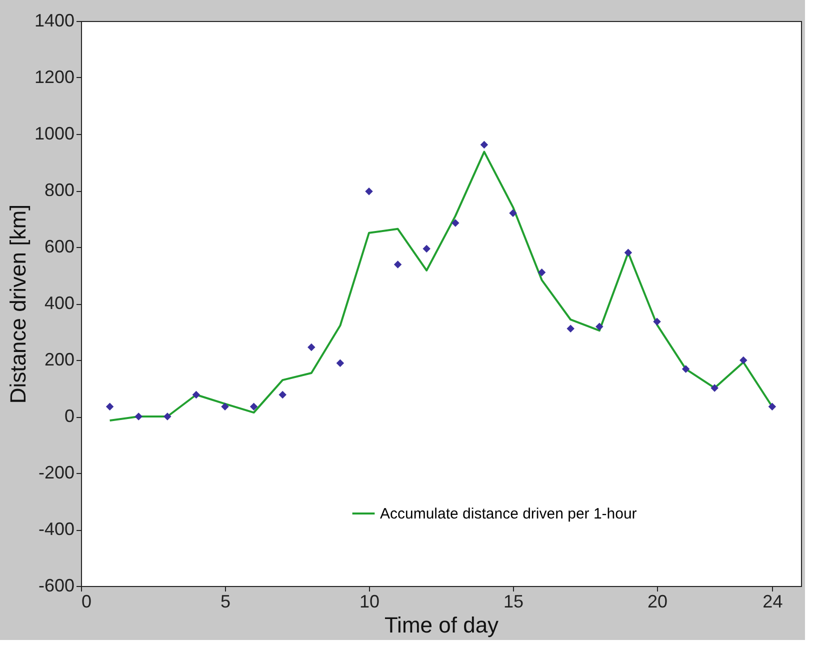 The height and width of the screenshot is (662, 831). What do you see at coordinates (69, 416) in the screenshot?
I see `y-tick-label: 0` at bounding box center [69, 416].